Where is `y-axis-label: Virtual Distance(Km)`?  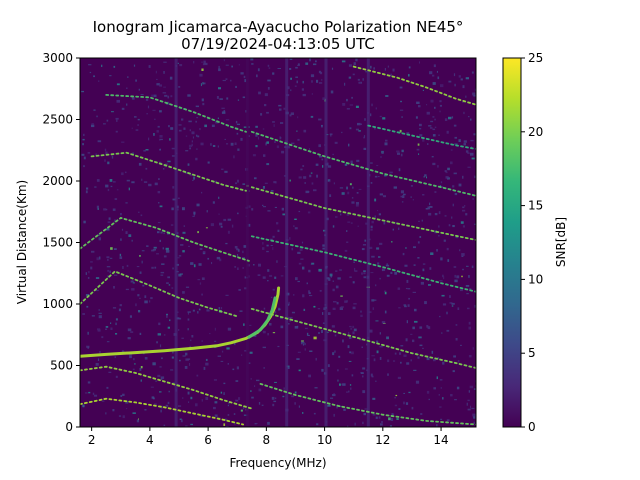 y-axis-label: Virtual Distance(Km) is located at coordinates (22, 242).